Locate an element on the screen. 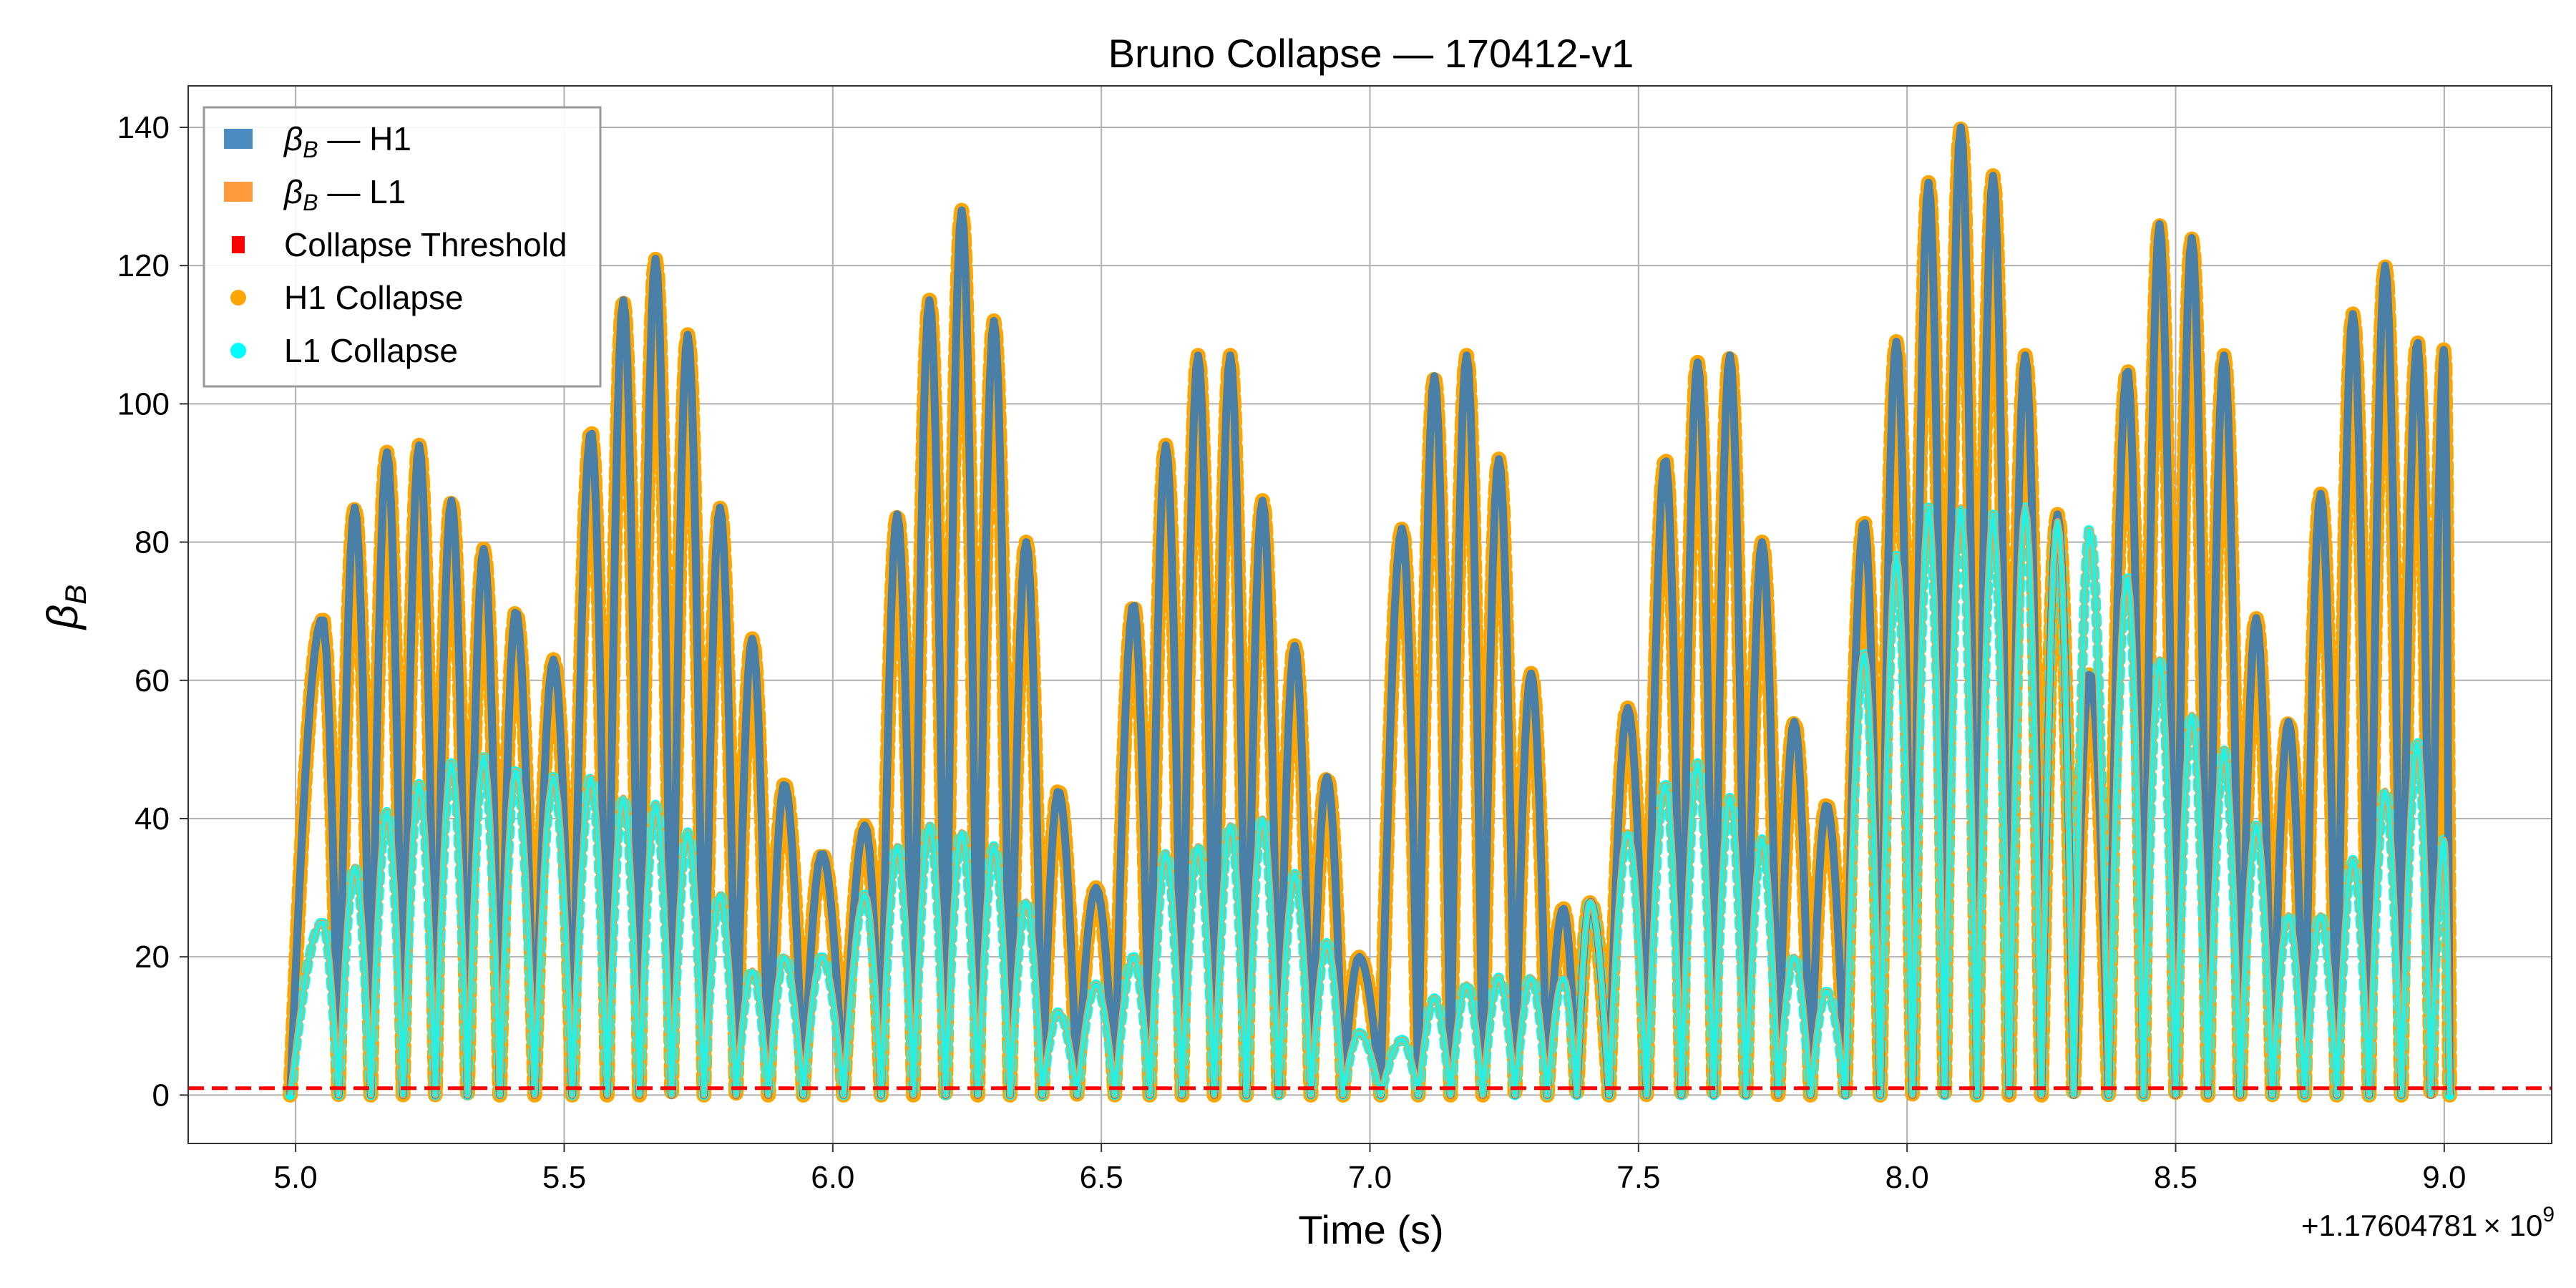 The height and width of the screenshot is (1288, 2576). x-tick-label: 7.0 is located at coordinates (1370, 1177).